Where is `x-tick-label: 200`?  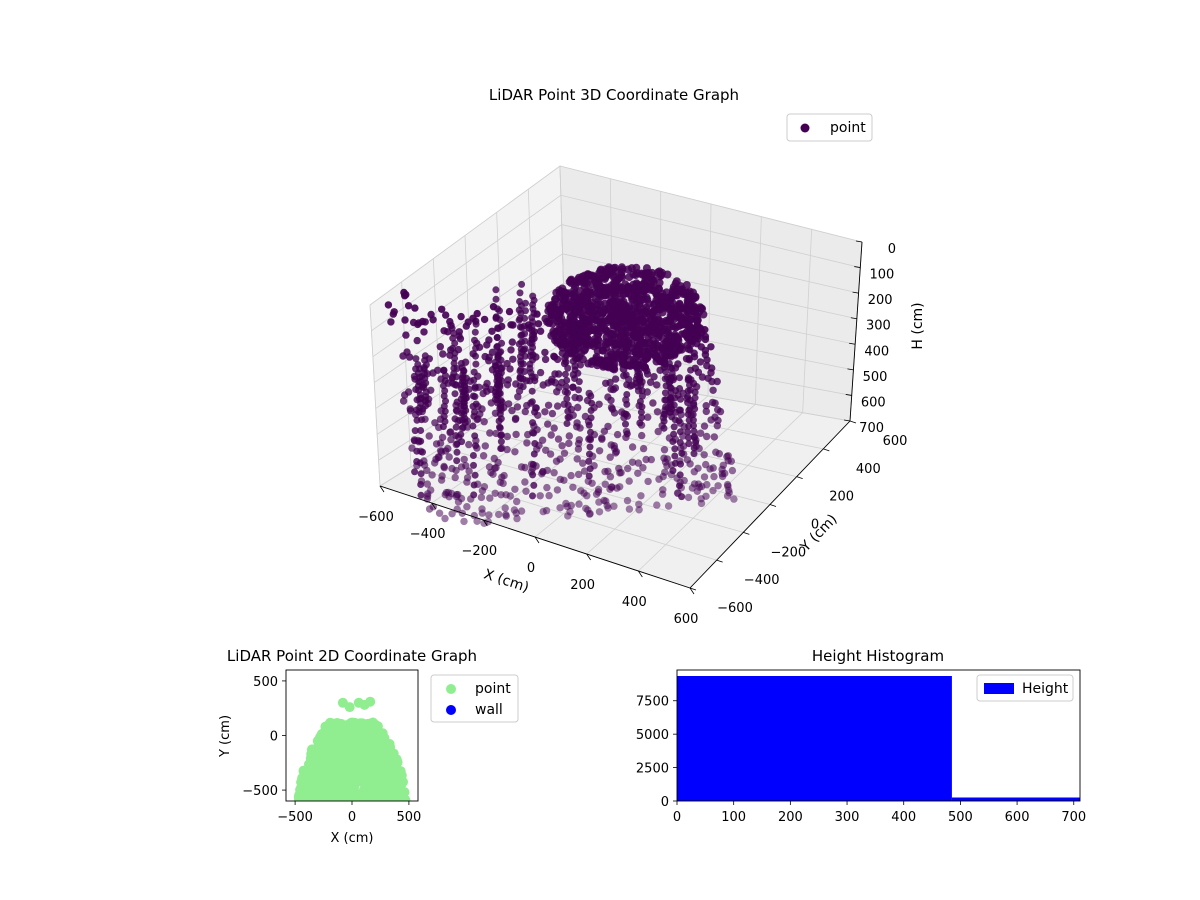
x-tick-label: 200 is located at coordinates (582, 585).